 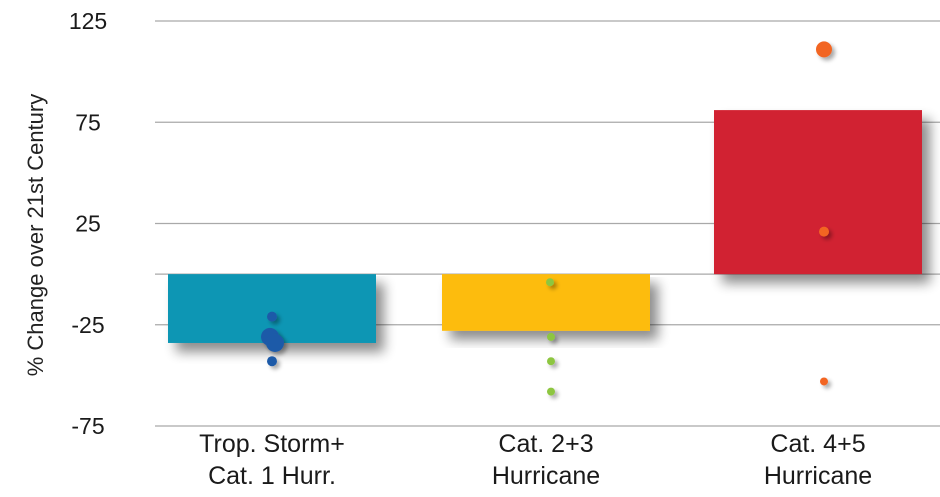 What do you see at coordinates (817, 444) in the screenshot?
I see `x-category-label: Cat. 4+5` at bounding box center [817, 444].